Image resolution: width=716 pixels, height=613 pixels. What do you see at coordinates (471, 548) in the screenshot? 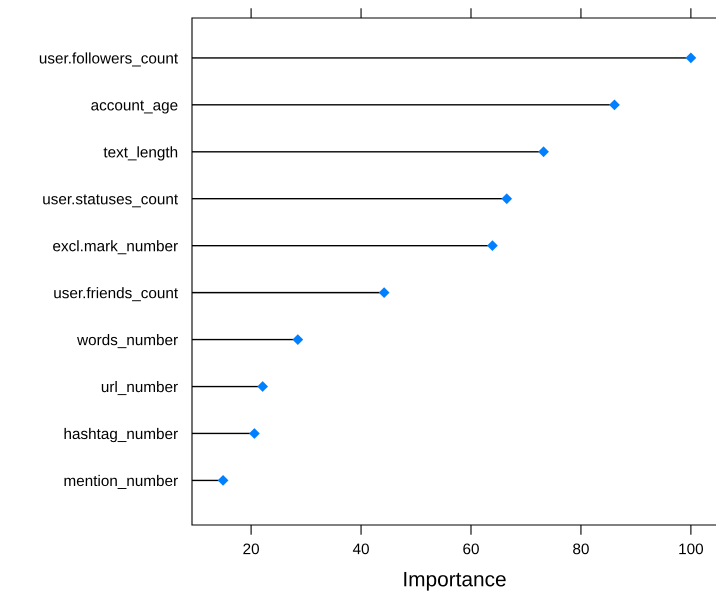
I see `x-tick-label: 60` at bounding box center [471, 548].